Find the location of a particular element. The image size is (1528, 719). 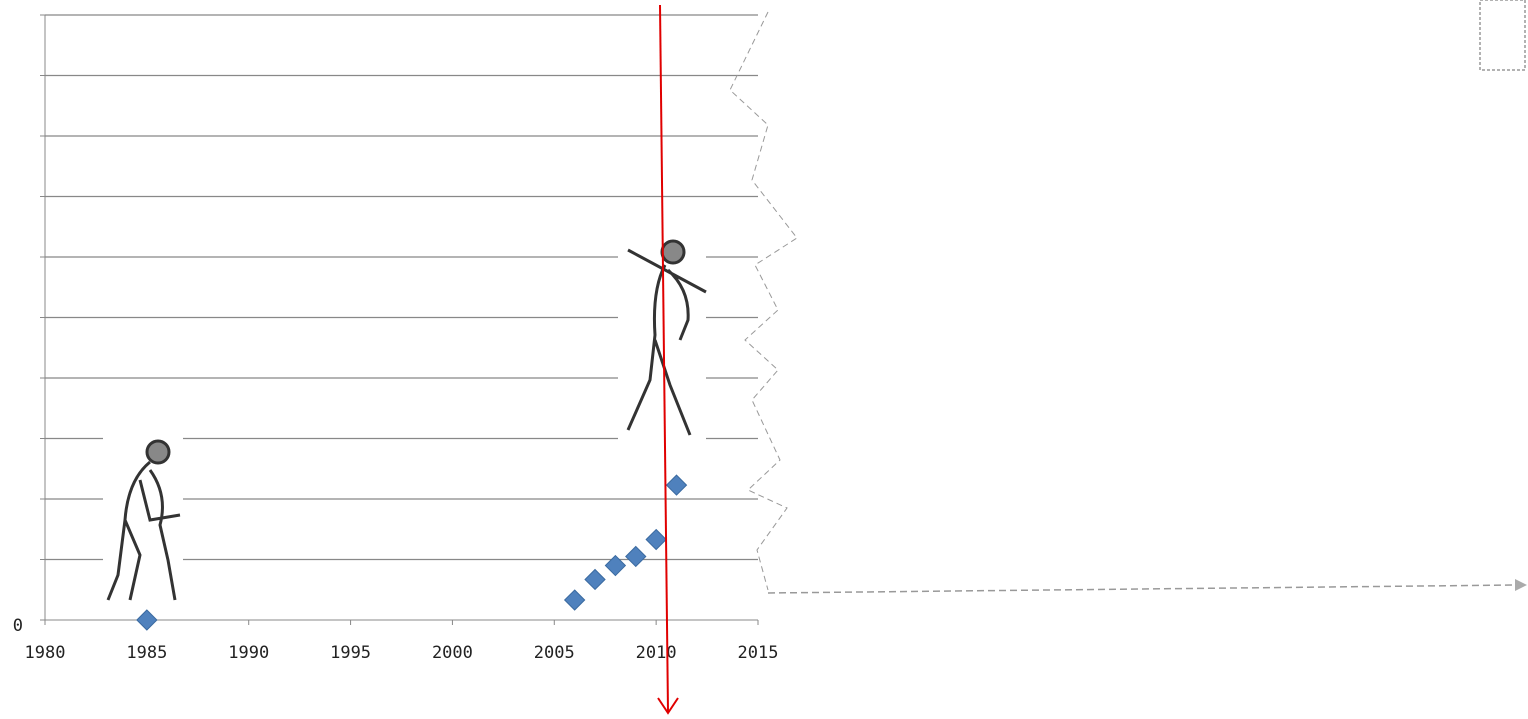

red-arrow is located at coordinates (664, 358).